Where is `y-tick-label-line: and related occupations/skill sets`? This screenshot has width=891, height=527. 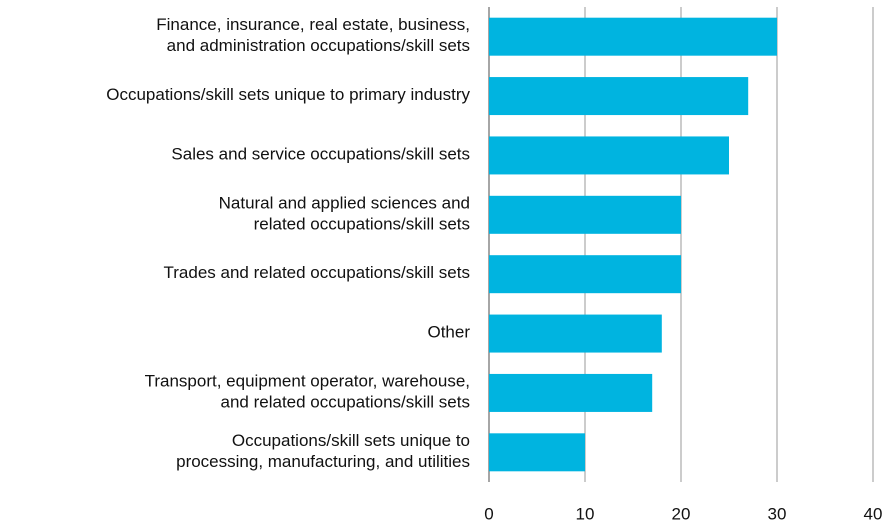 y-tick-label-line: and related occupations/skill sets is located at coordinates (345, 402).